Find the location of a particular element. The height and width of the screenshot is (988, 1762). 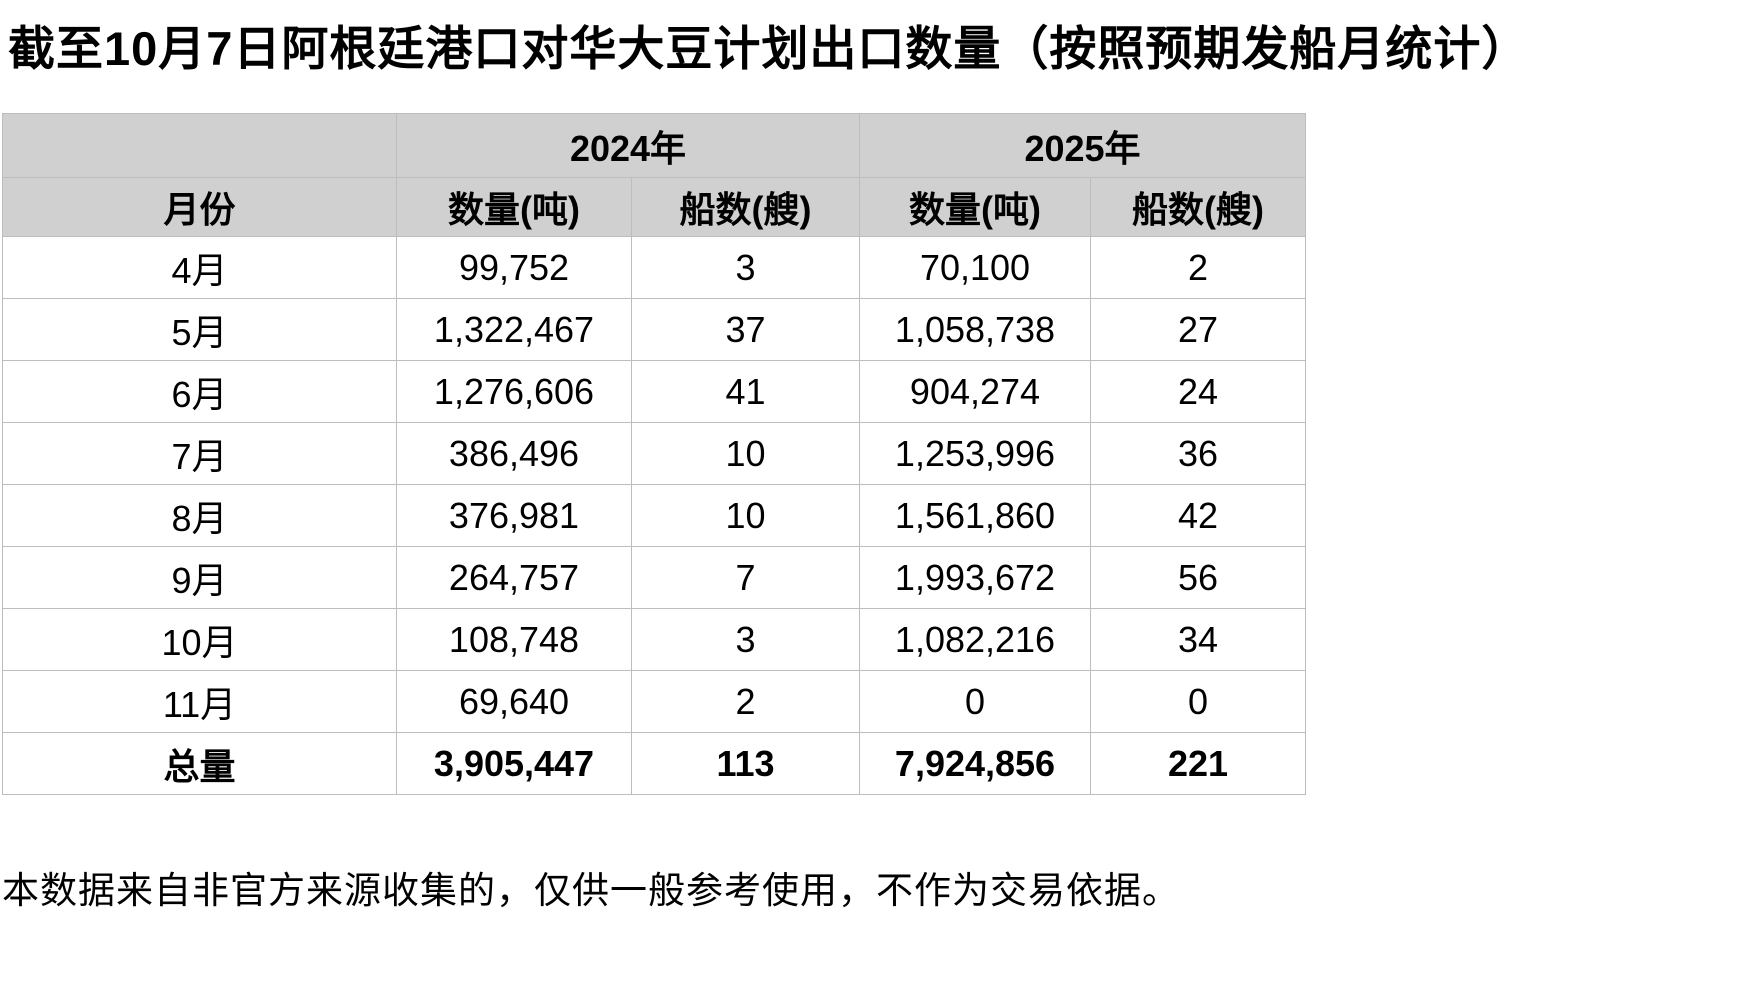

value-cell: 70,100 is located at coordinates (975, 267).